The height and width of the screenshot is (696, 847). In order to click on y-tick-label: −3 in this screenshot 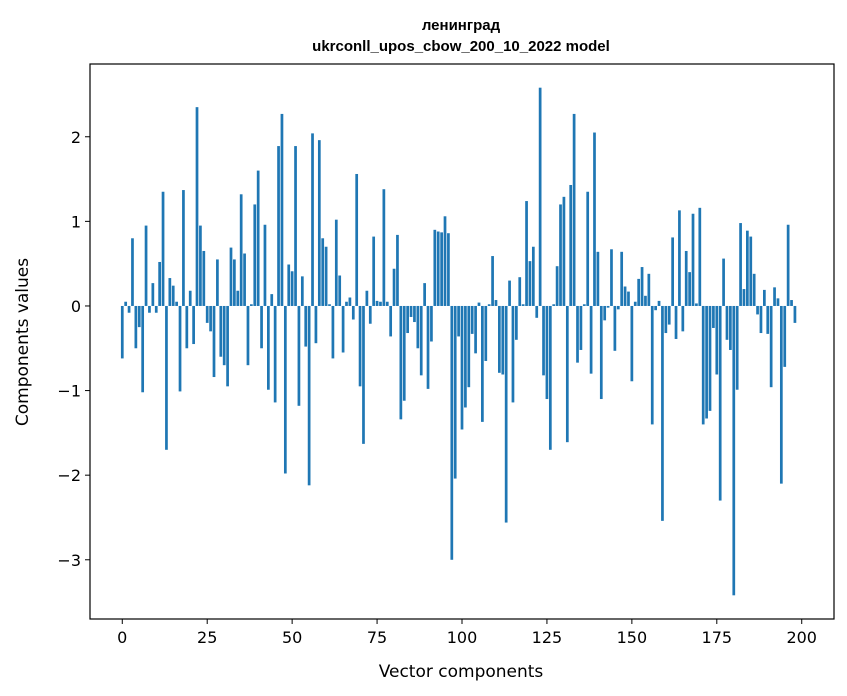, I will do `click(69, 560)`.